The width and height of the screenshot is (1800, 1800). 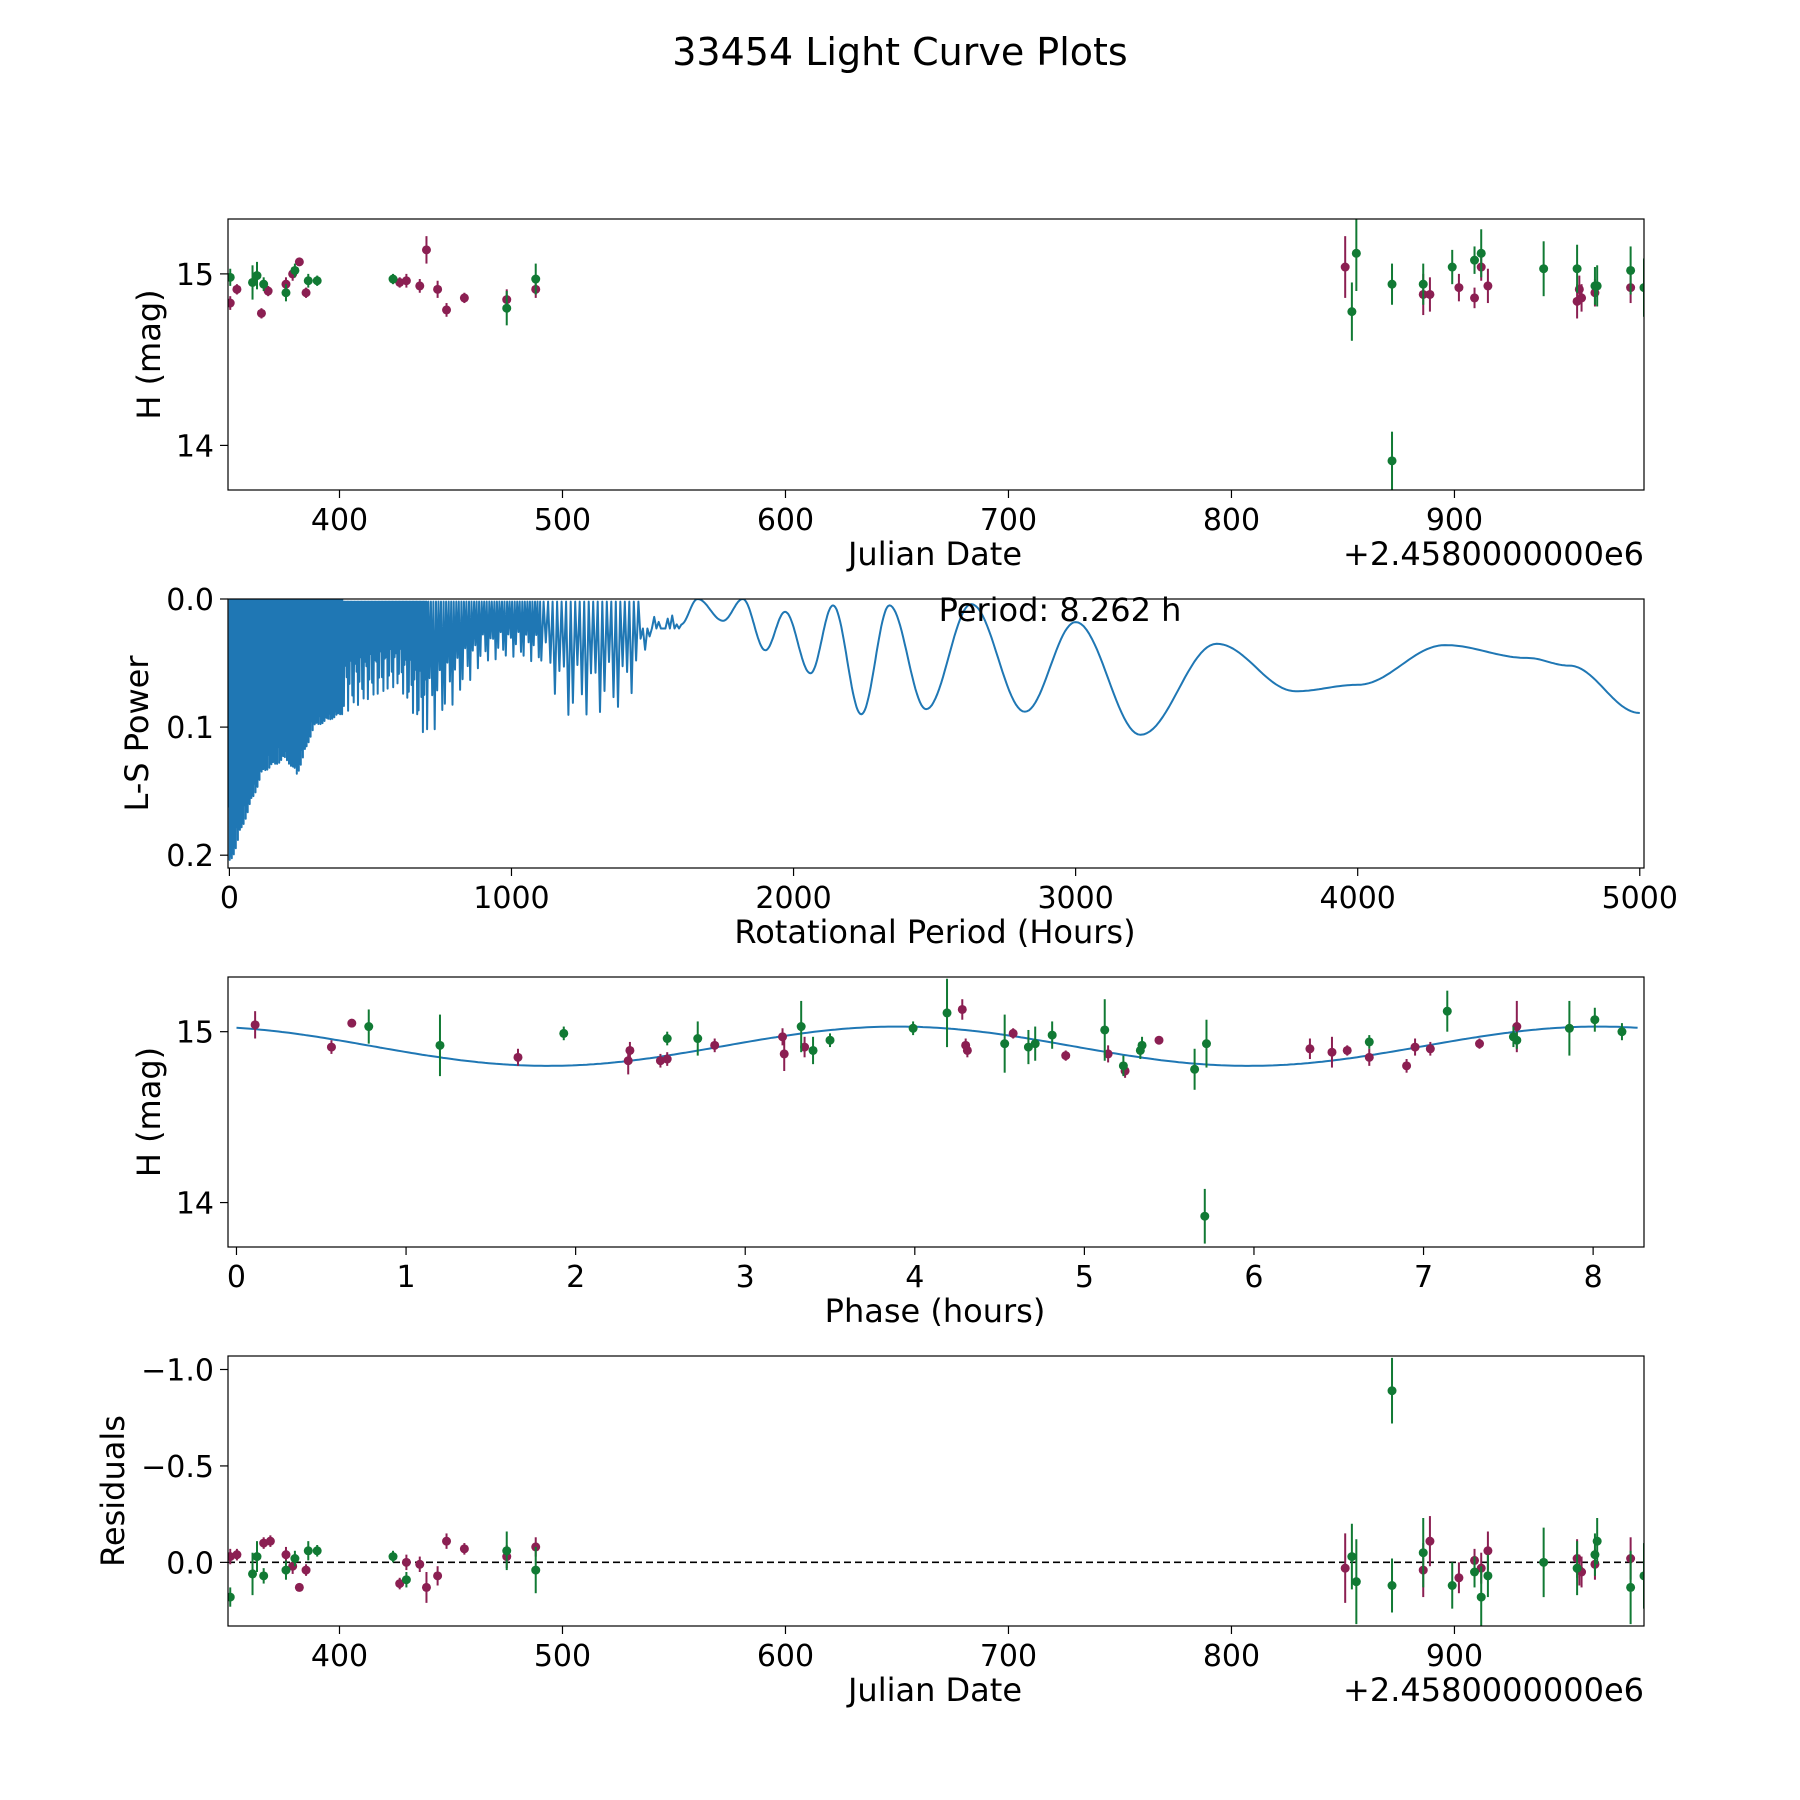 I want to click on lightcurve-xlabel: Julian Date, so click(x=934, y=554).